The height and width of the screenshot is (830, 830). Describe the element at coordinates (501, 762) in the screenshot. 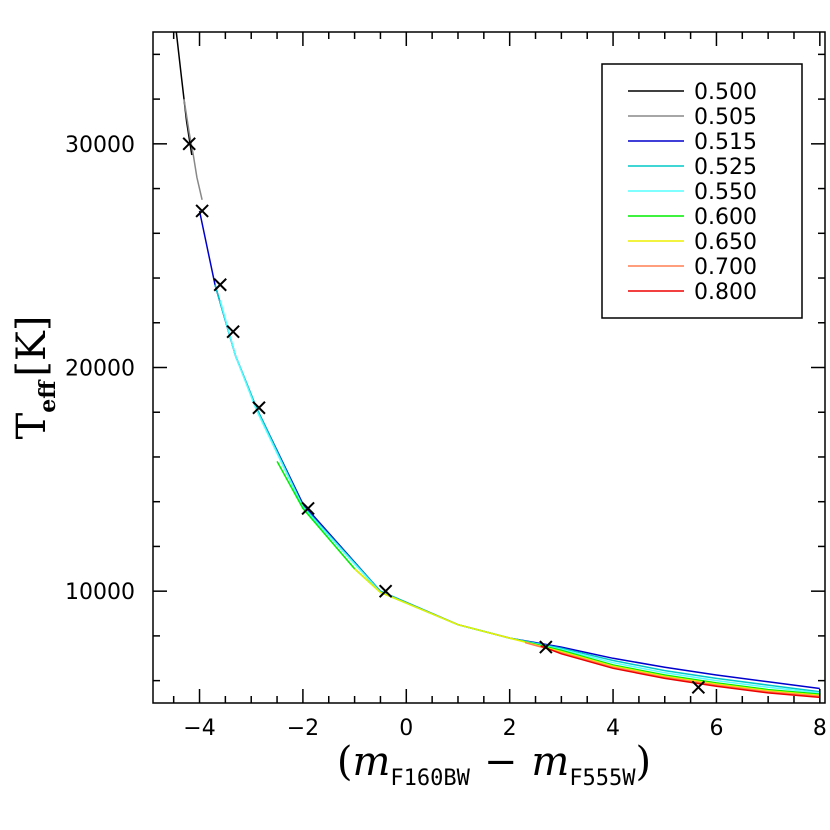

I see `x-axis-label-minus: −` at that location.